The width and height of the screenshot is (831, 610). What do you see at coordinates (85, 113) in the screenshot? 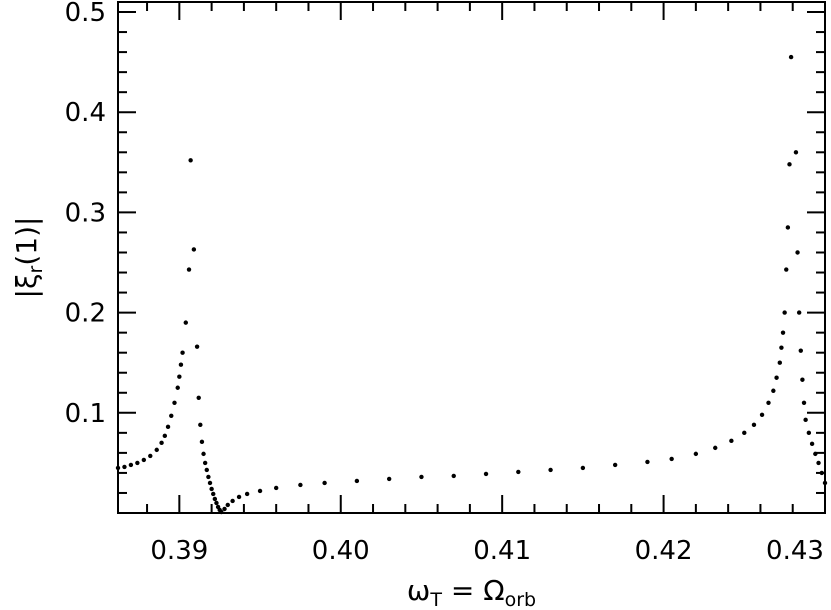
I see `y-tick-label: 0.4` at bounding box center [85, 113].